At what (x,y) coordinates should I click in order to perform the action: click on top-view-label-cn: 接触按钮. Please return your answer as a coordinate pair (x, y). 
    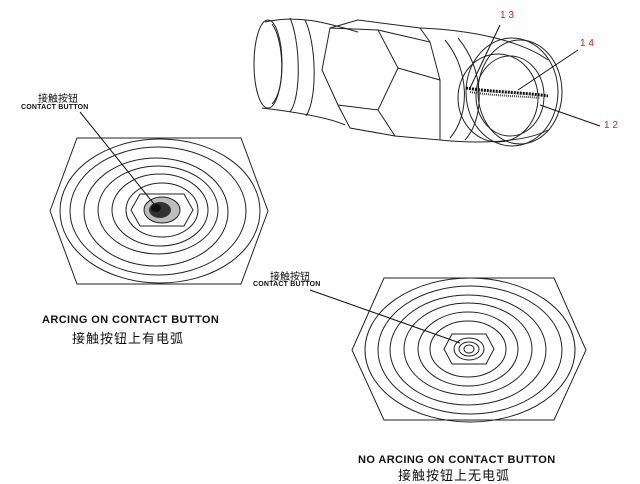
    Looking at the image, I should click on (58, 99).